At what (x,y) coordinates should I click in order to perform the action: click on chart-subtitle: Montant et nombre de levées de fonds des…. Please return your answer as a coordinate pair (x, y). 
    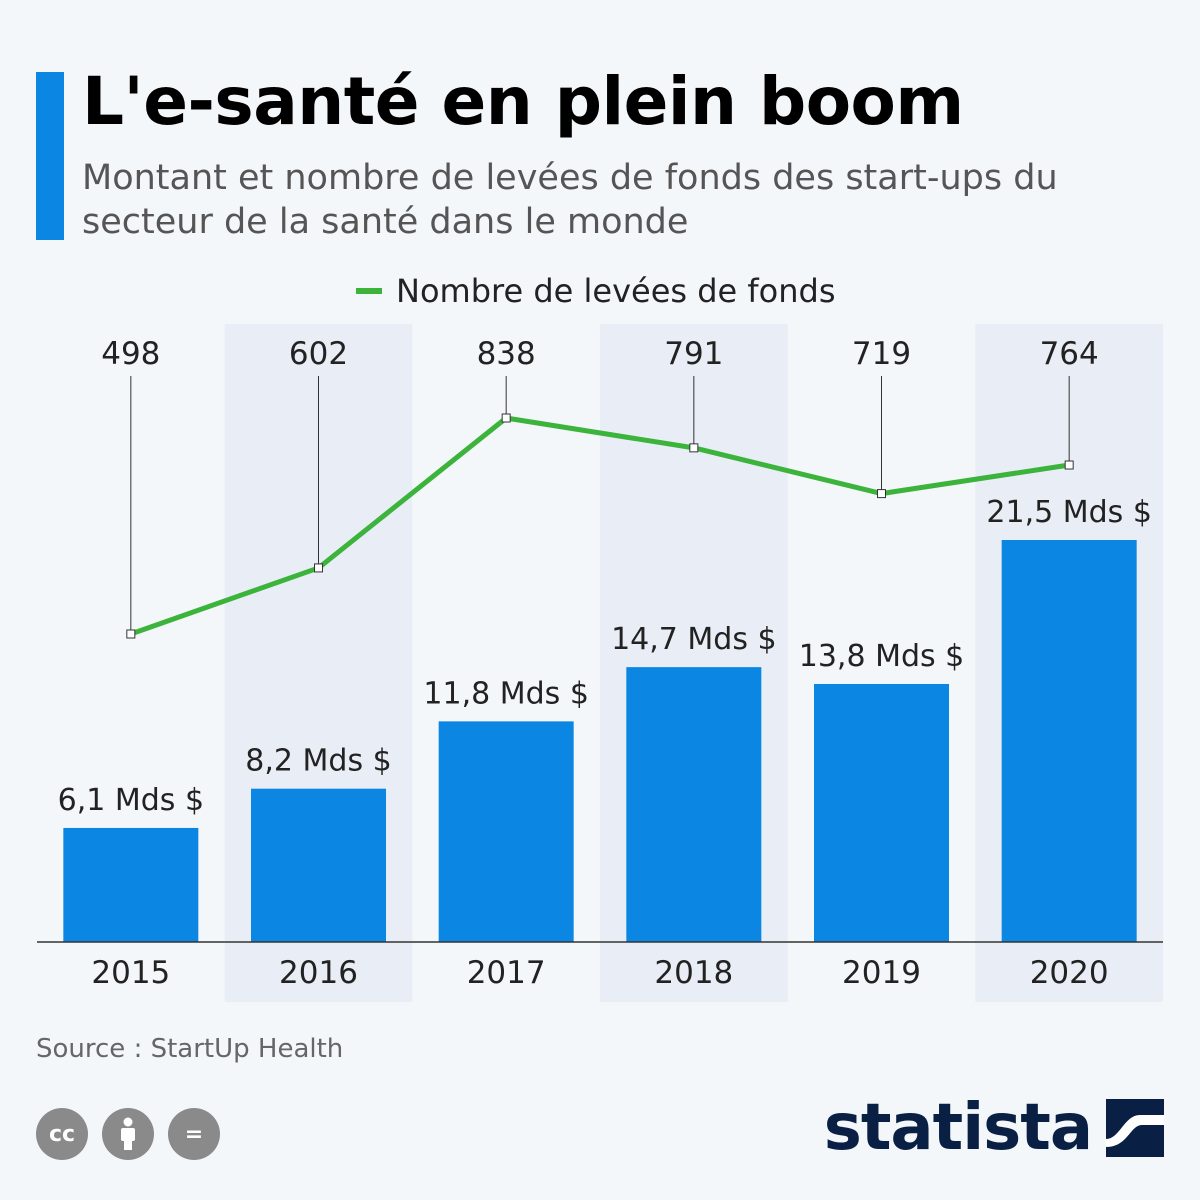
    Looking at the image, I should click on (570, 200).